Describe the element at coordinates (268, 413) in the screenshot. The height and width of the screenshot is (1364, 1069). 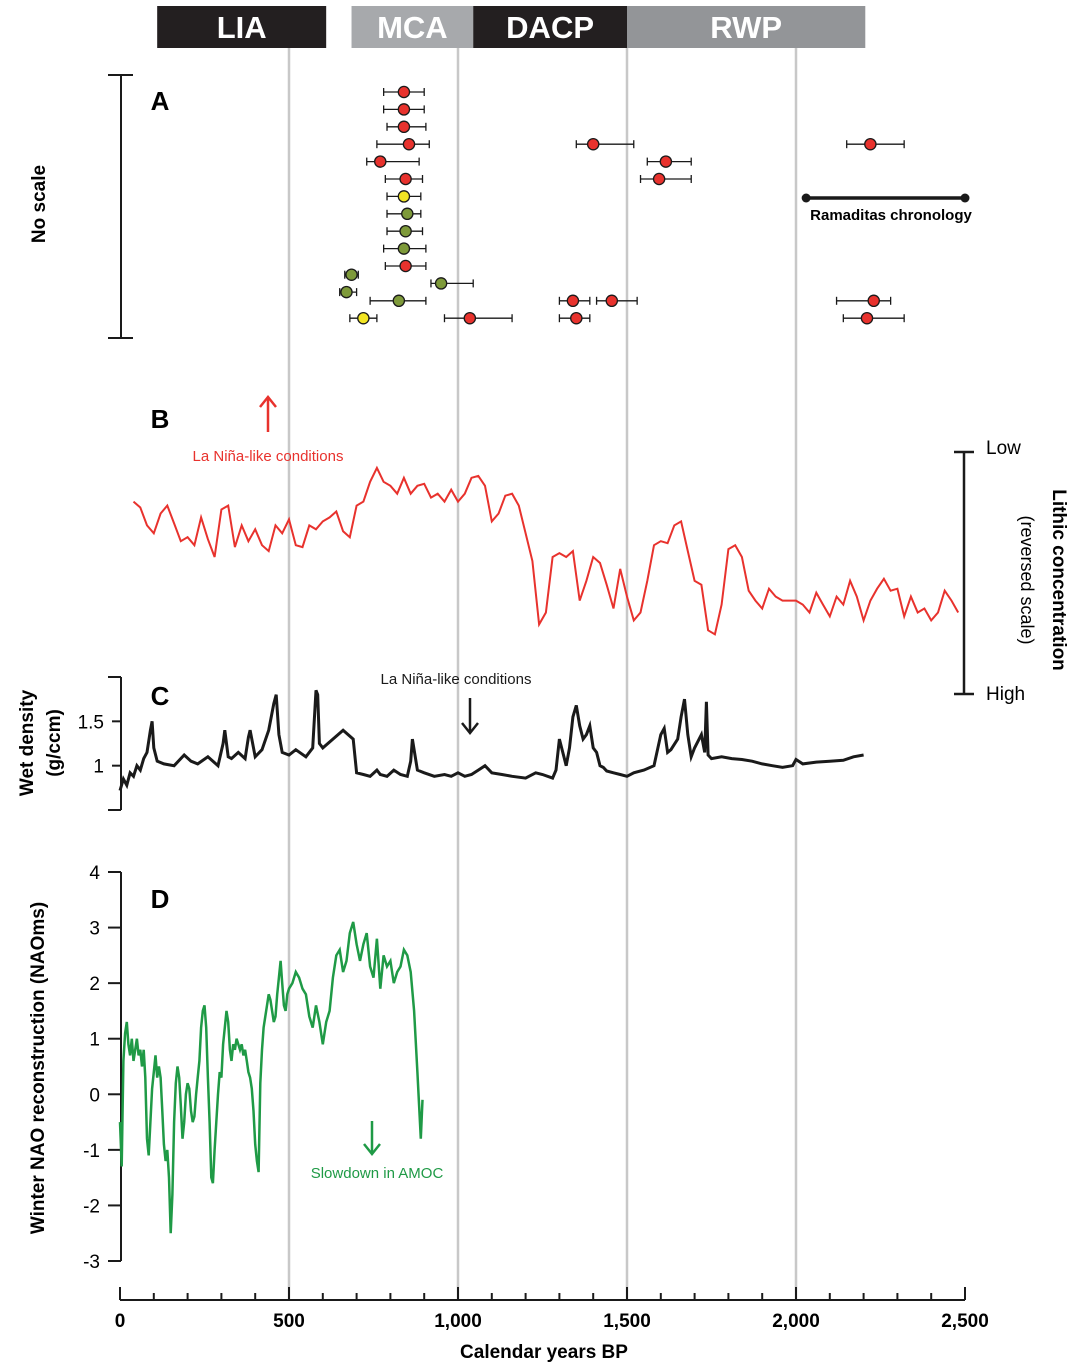
I see `arrow-up-icon` at that location.